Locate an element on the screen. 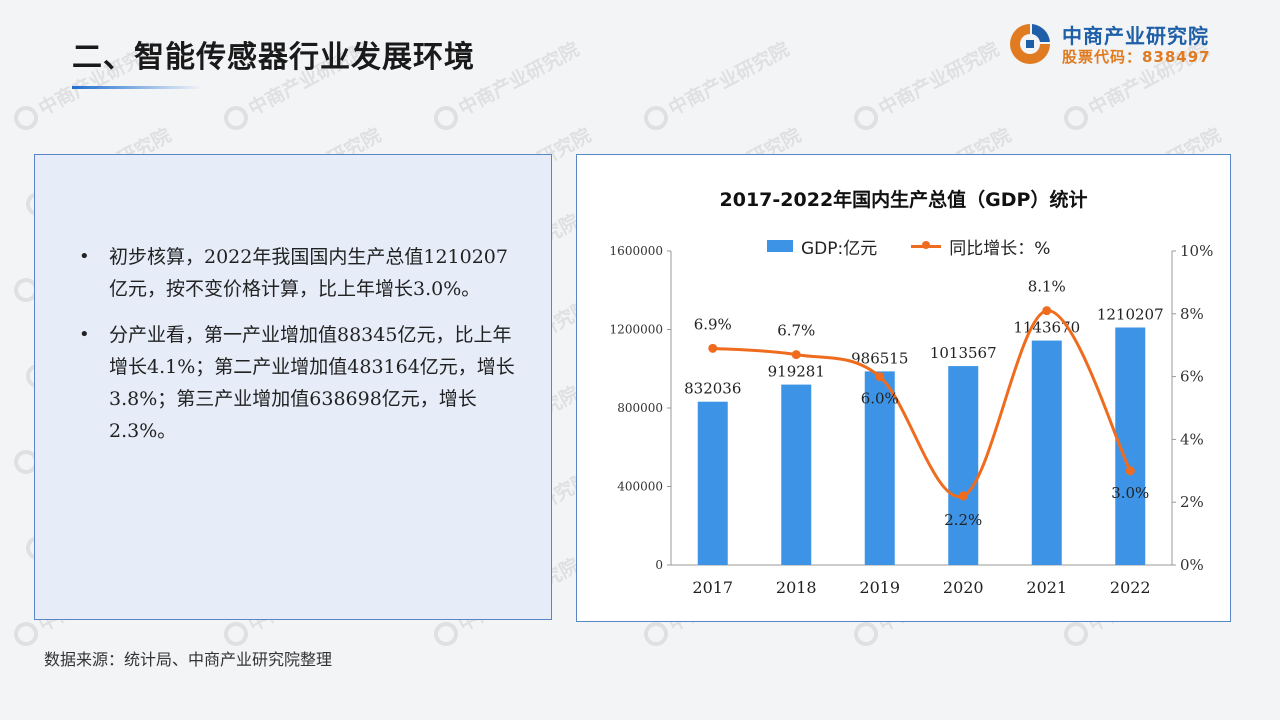  gdp-bar-label: 1210207 is located at coordinates (1130, 314).